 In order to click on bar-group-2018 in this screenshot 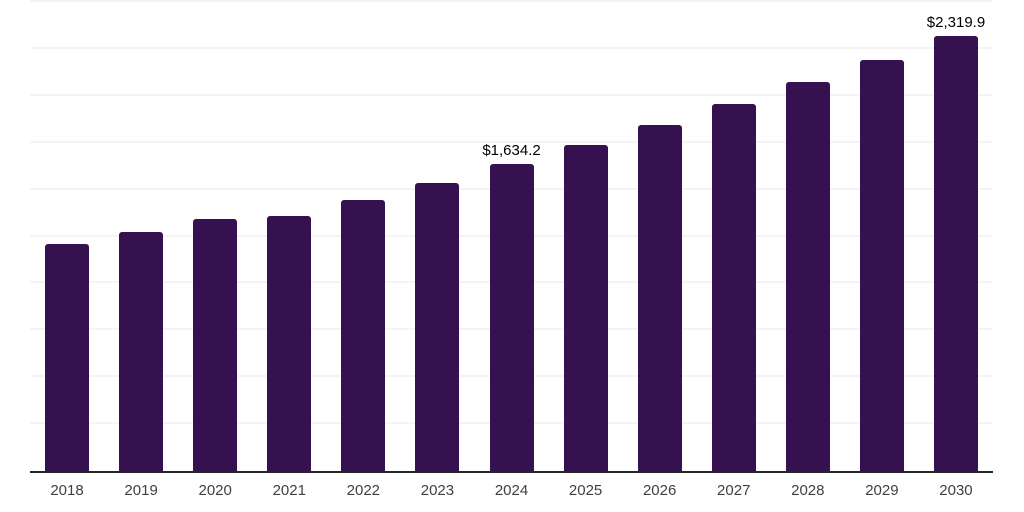, I will do `click(67, 236)`.